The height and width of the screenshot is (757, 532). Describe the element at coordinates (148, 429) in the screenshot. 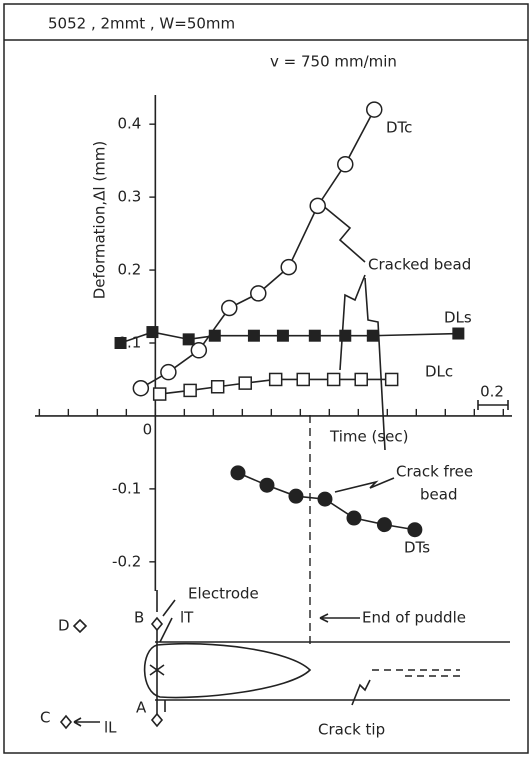

I see `x-tick-label: 0` at that location.